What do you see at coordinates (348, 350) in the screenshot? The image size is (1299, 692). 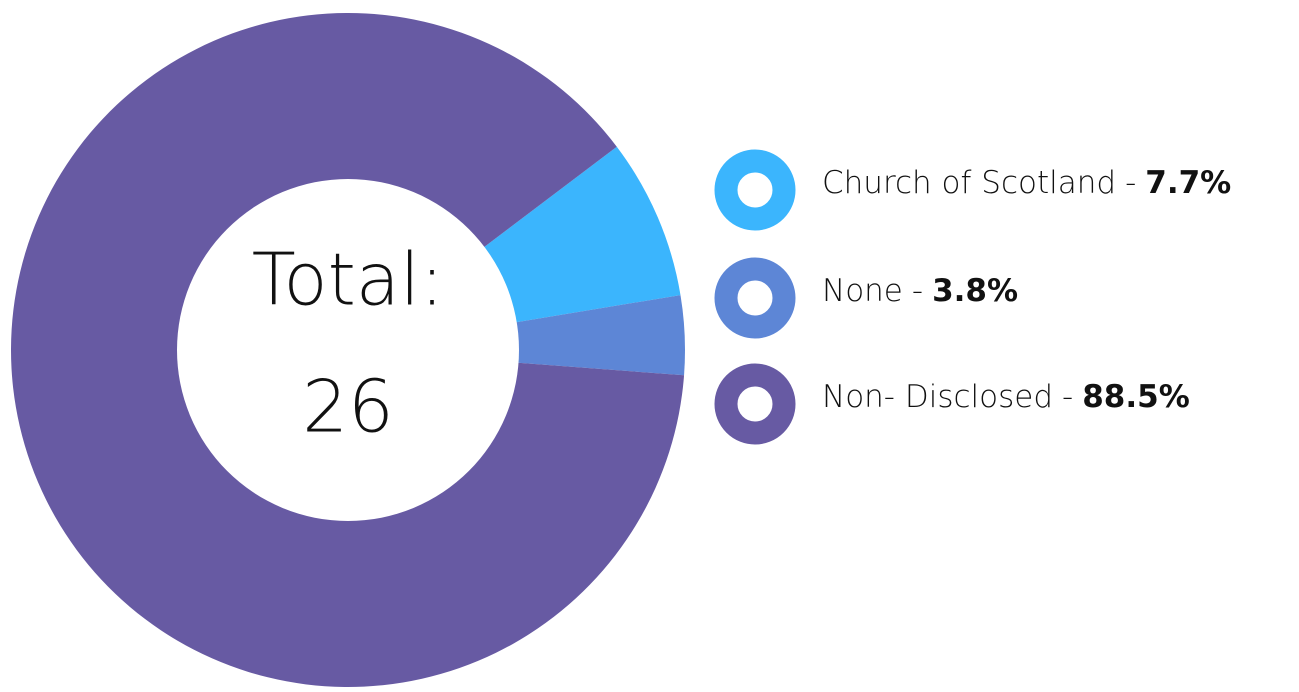 I see `donut-hole` at bounding box center [348, 350].